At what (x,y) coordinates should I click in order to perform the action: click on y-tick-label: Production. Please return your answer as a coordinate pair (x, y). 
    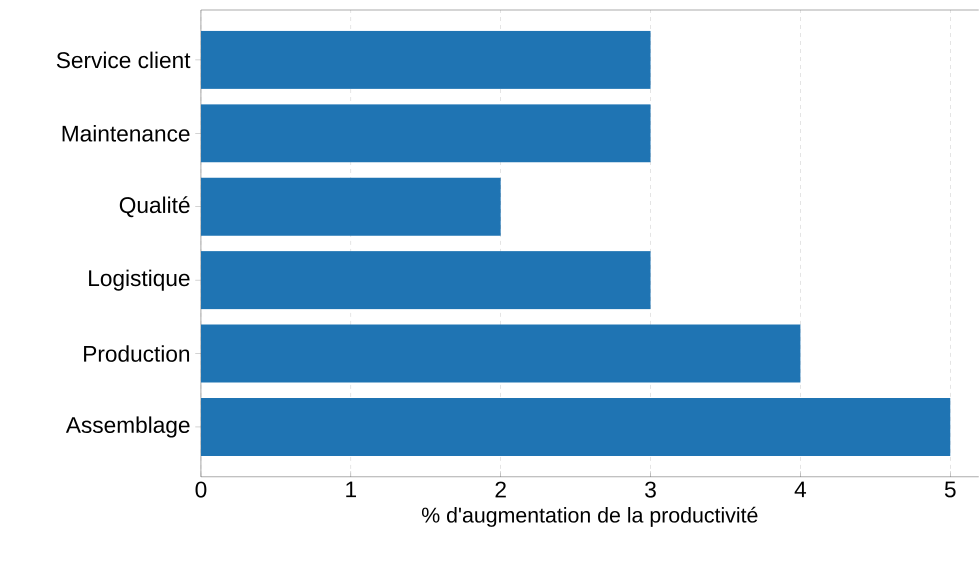
    Looking at the image, I should click on (137, 353).